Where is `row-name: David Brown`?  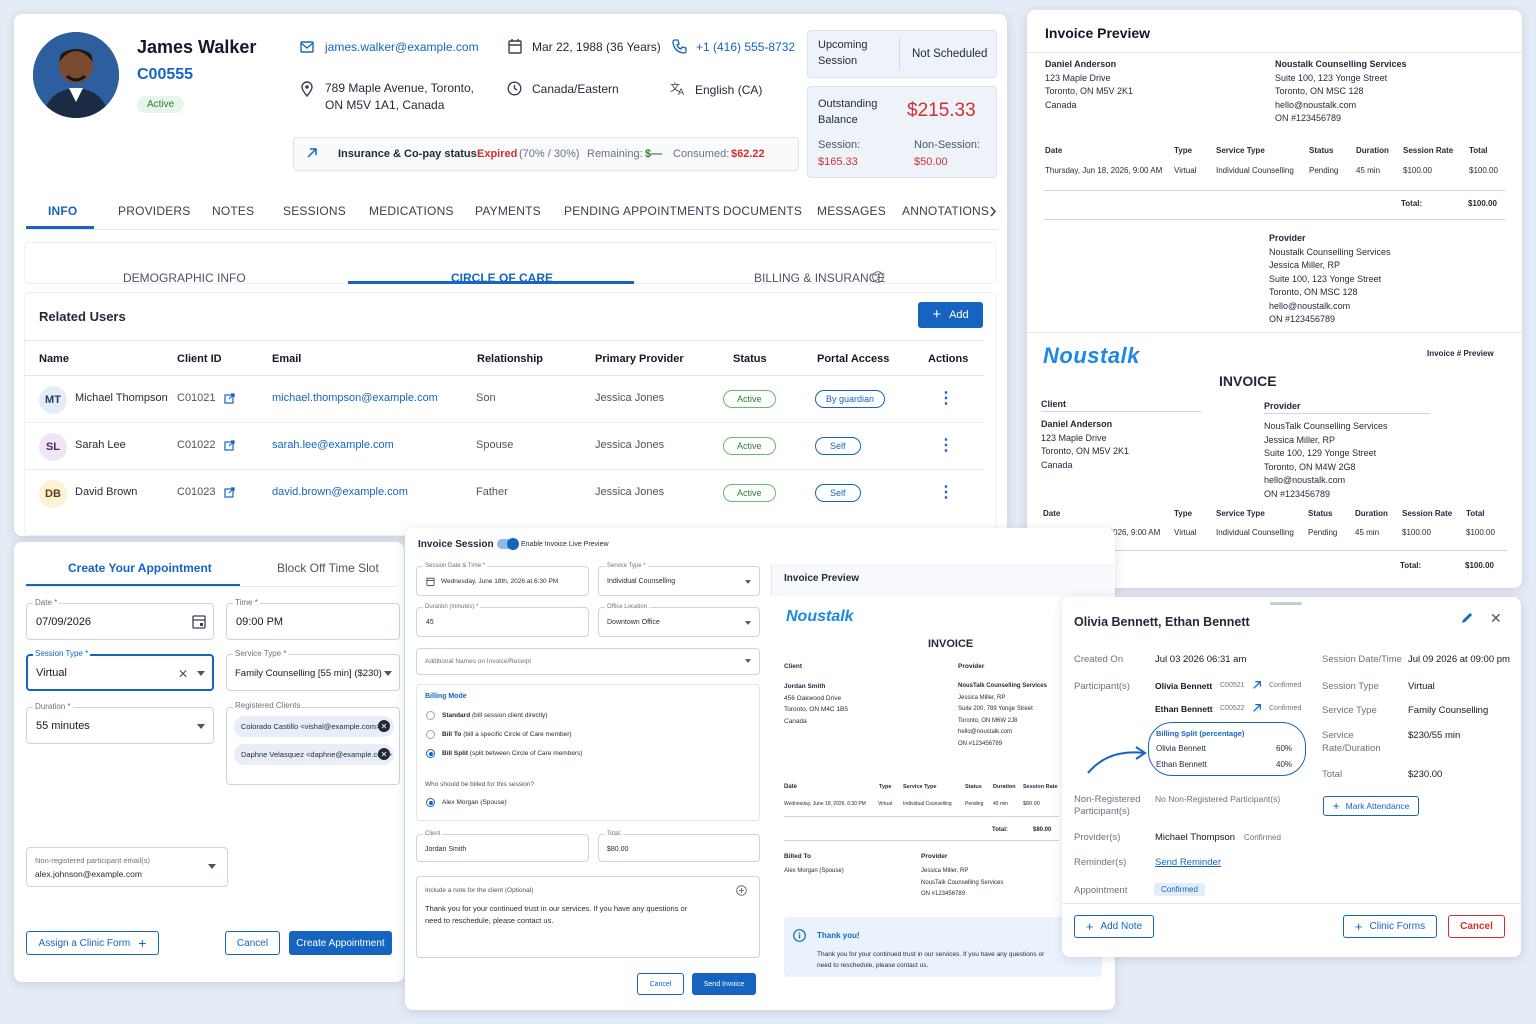 row-name: David Brown is located at coordinates (106, 492).